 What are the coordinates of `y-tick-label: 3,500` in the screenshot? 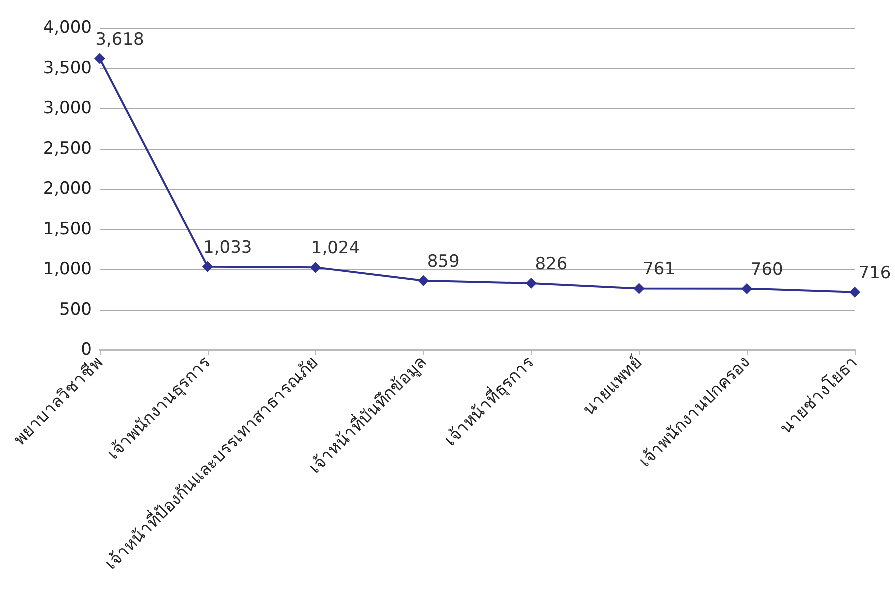 It's located at (67, 68).